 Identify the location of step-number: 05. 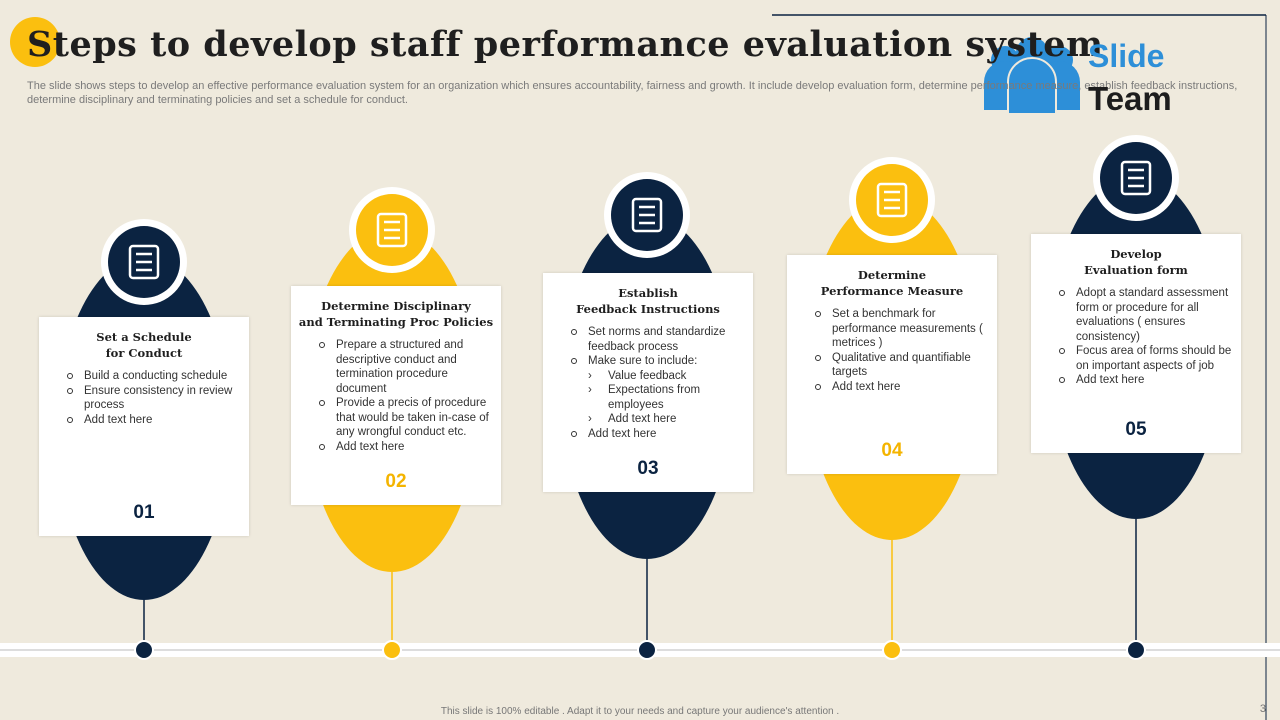
(1136, 429).